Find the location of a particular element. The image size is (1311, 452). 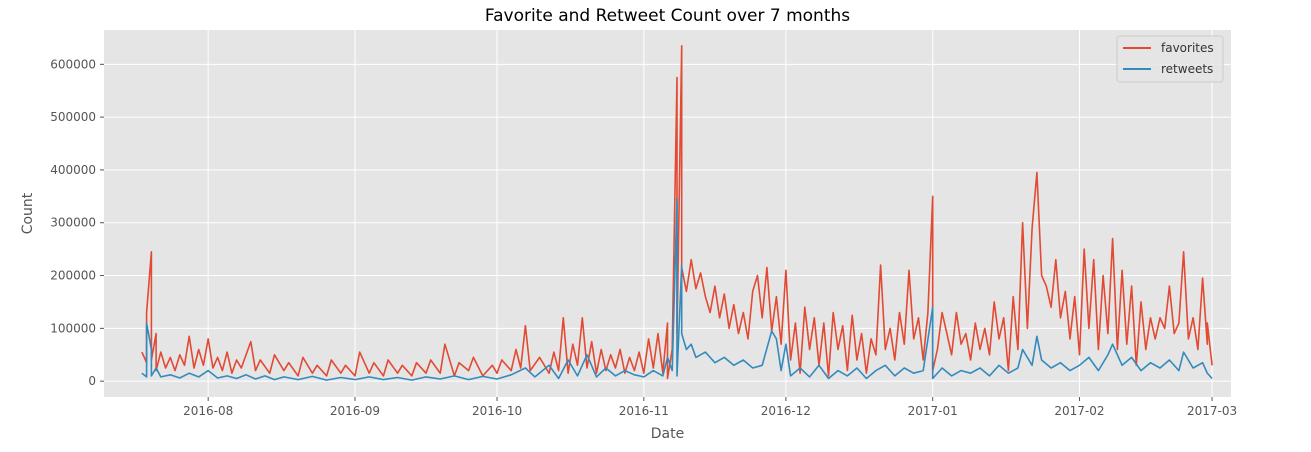

x-tick-label: 2016-09 is located at coordinates (355, 411).